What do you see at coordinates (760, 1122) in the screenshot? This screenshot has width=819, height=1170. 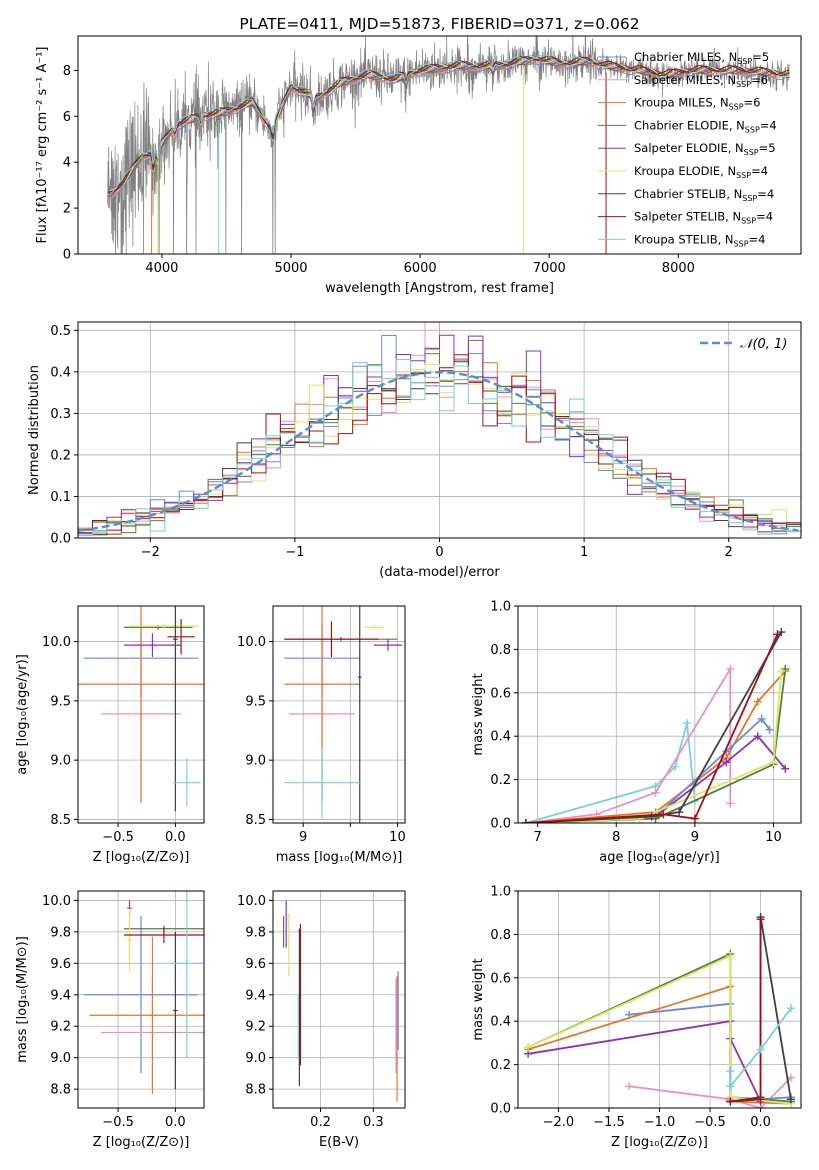 I see `weight_vs_Z-xtick-label: 0.0` at bounding box center [760, 1122].